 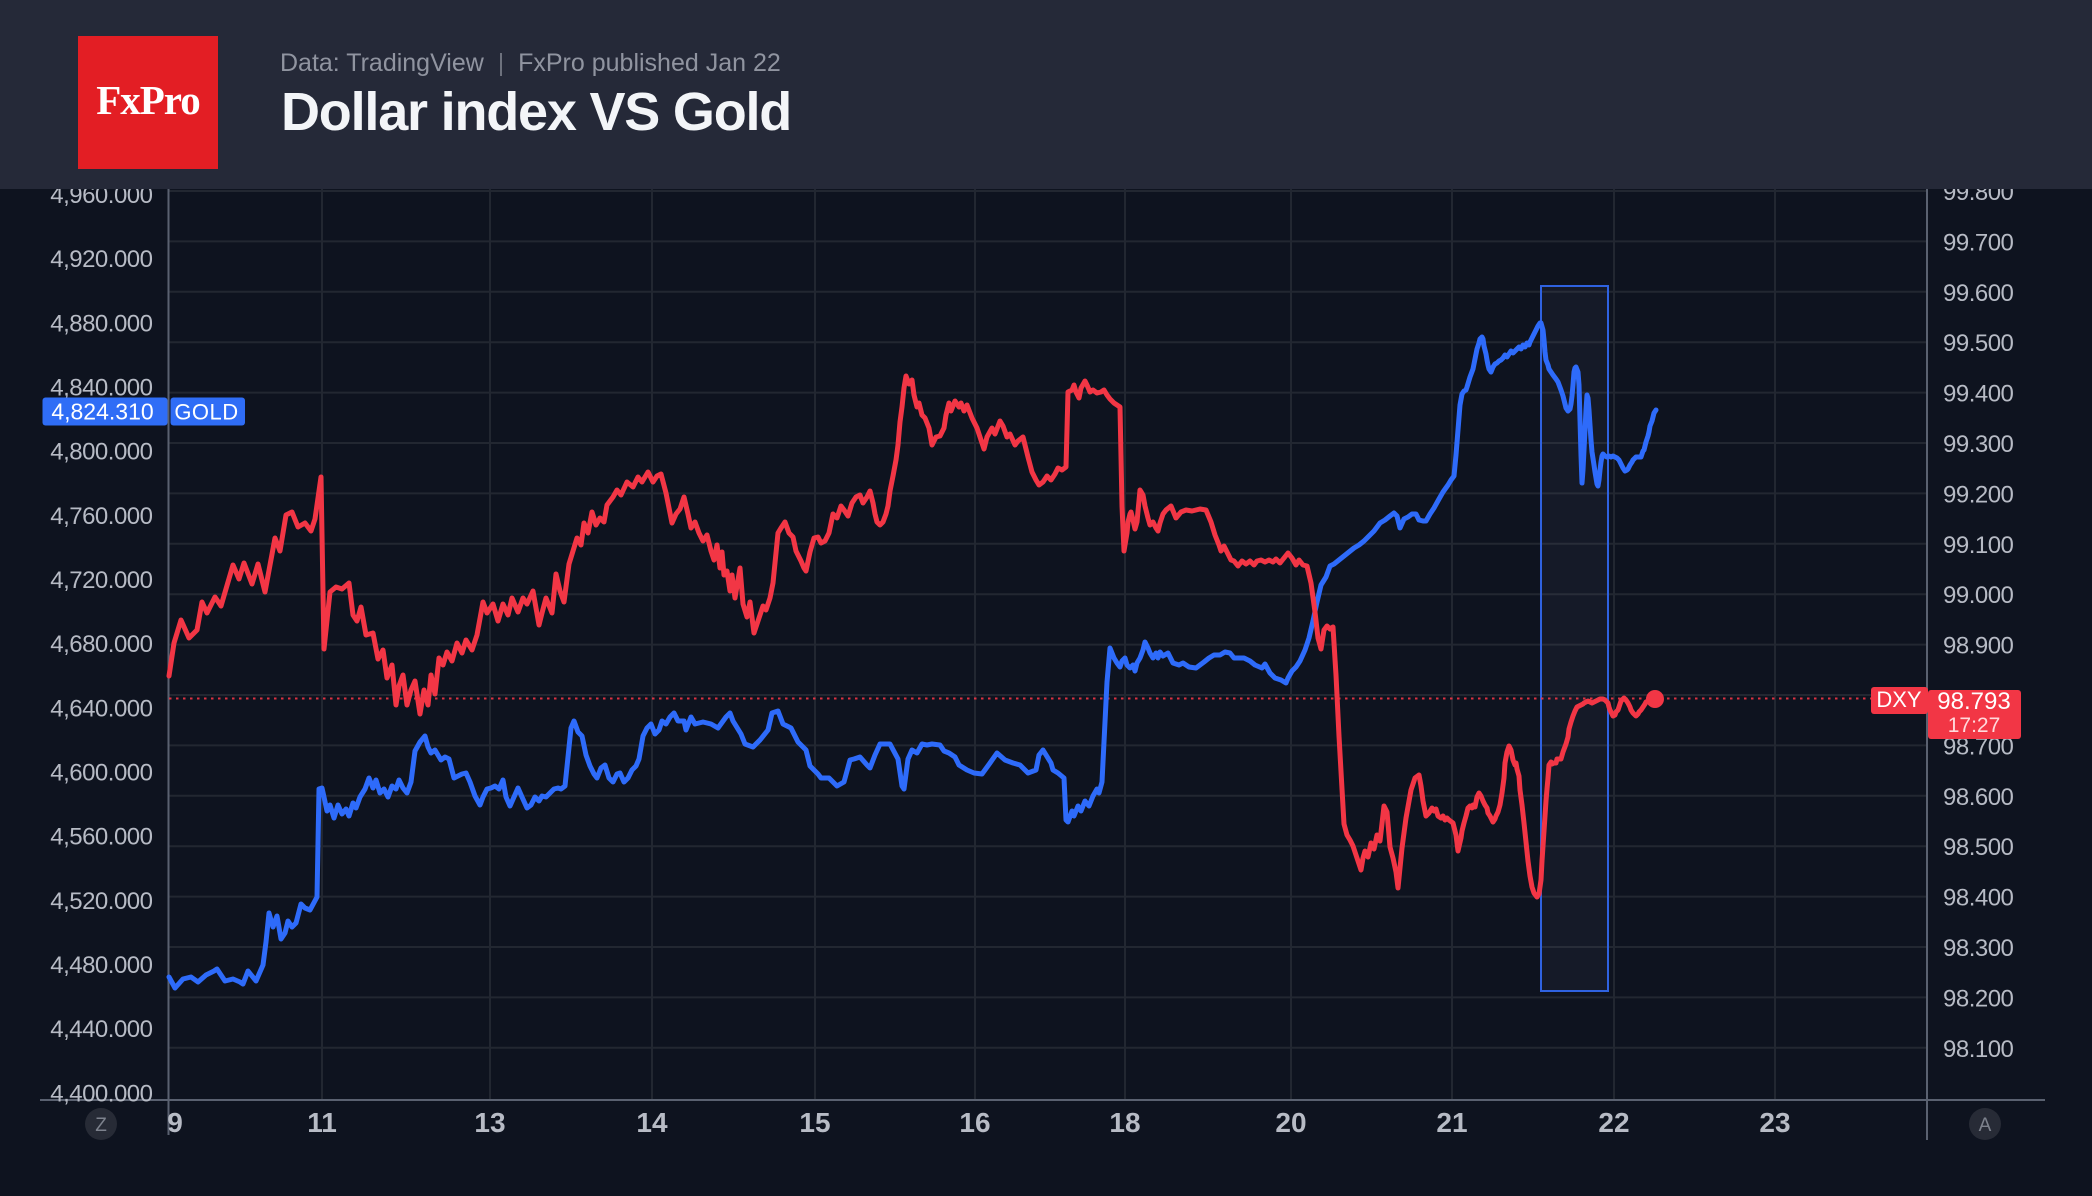 What do you see at coordinates (1290, 1122) in the screenshot?
I see `svg-text: 20` at bounding box center [1290, 1122].